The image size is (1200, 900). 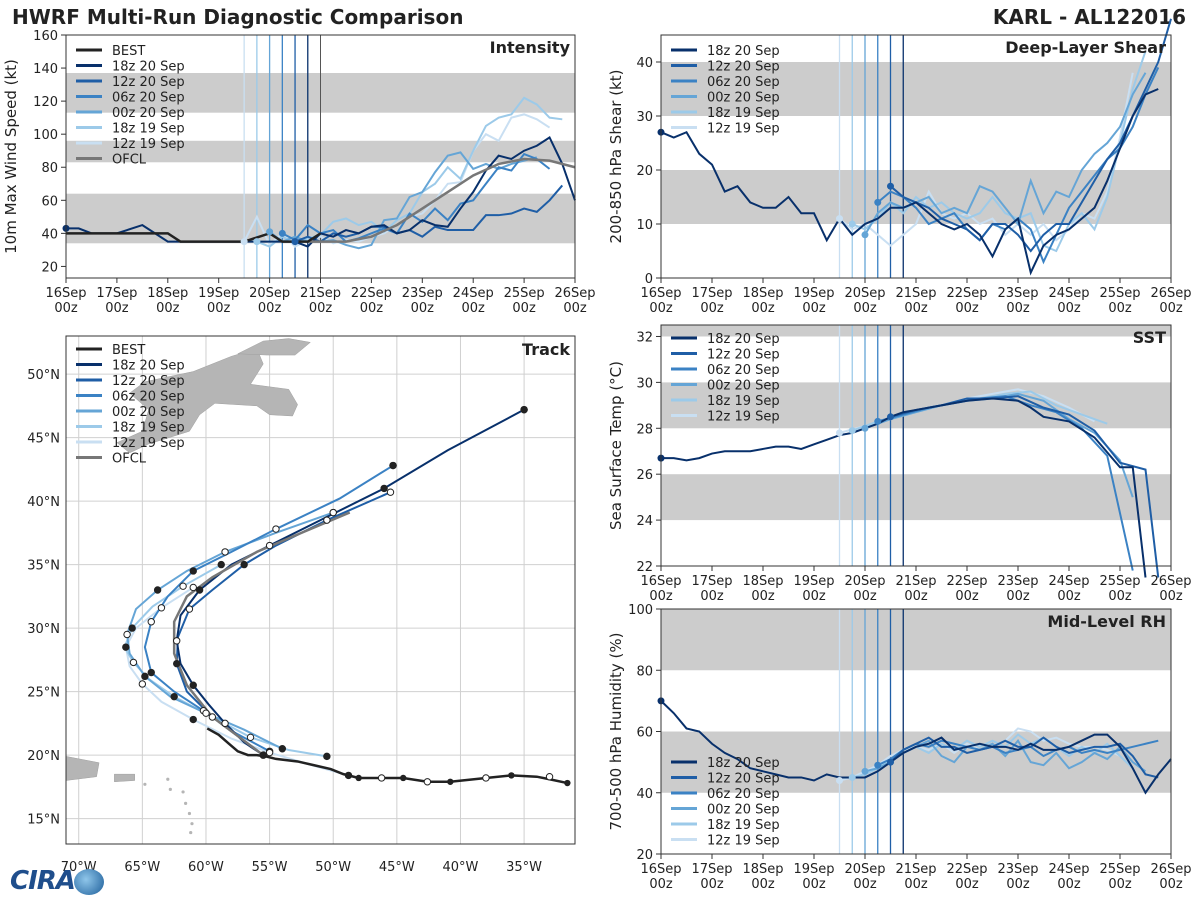 I want to click on shear-legend-label: 18z 19 Sep, so click(x=743, y=113).